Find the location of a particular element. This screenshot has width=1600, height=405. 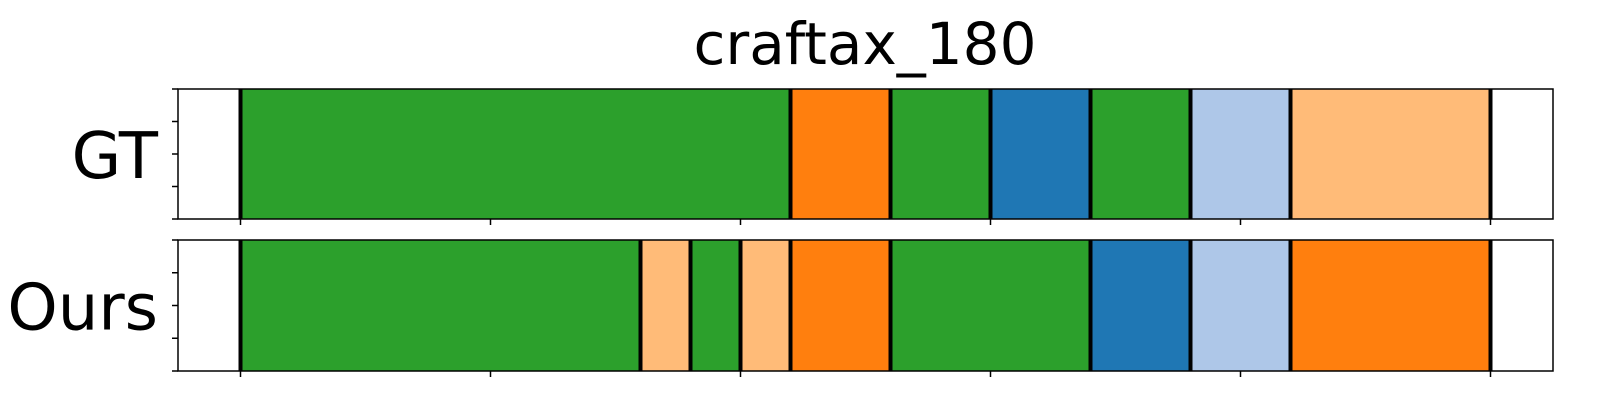

chart-title: craftax_180 is located at coordinates (865, 44).